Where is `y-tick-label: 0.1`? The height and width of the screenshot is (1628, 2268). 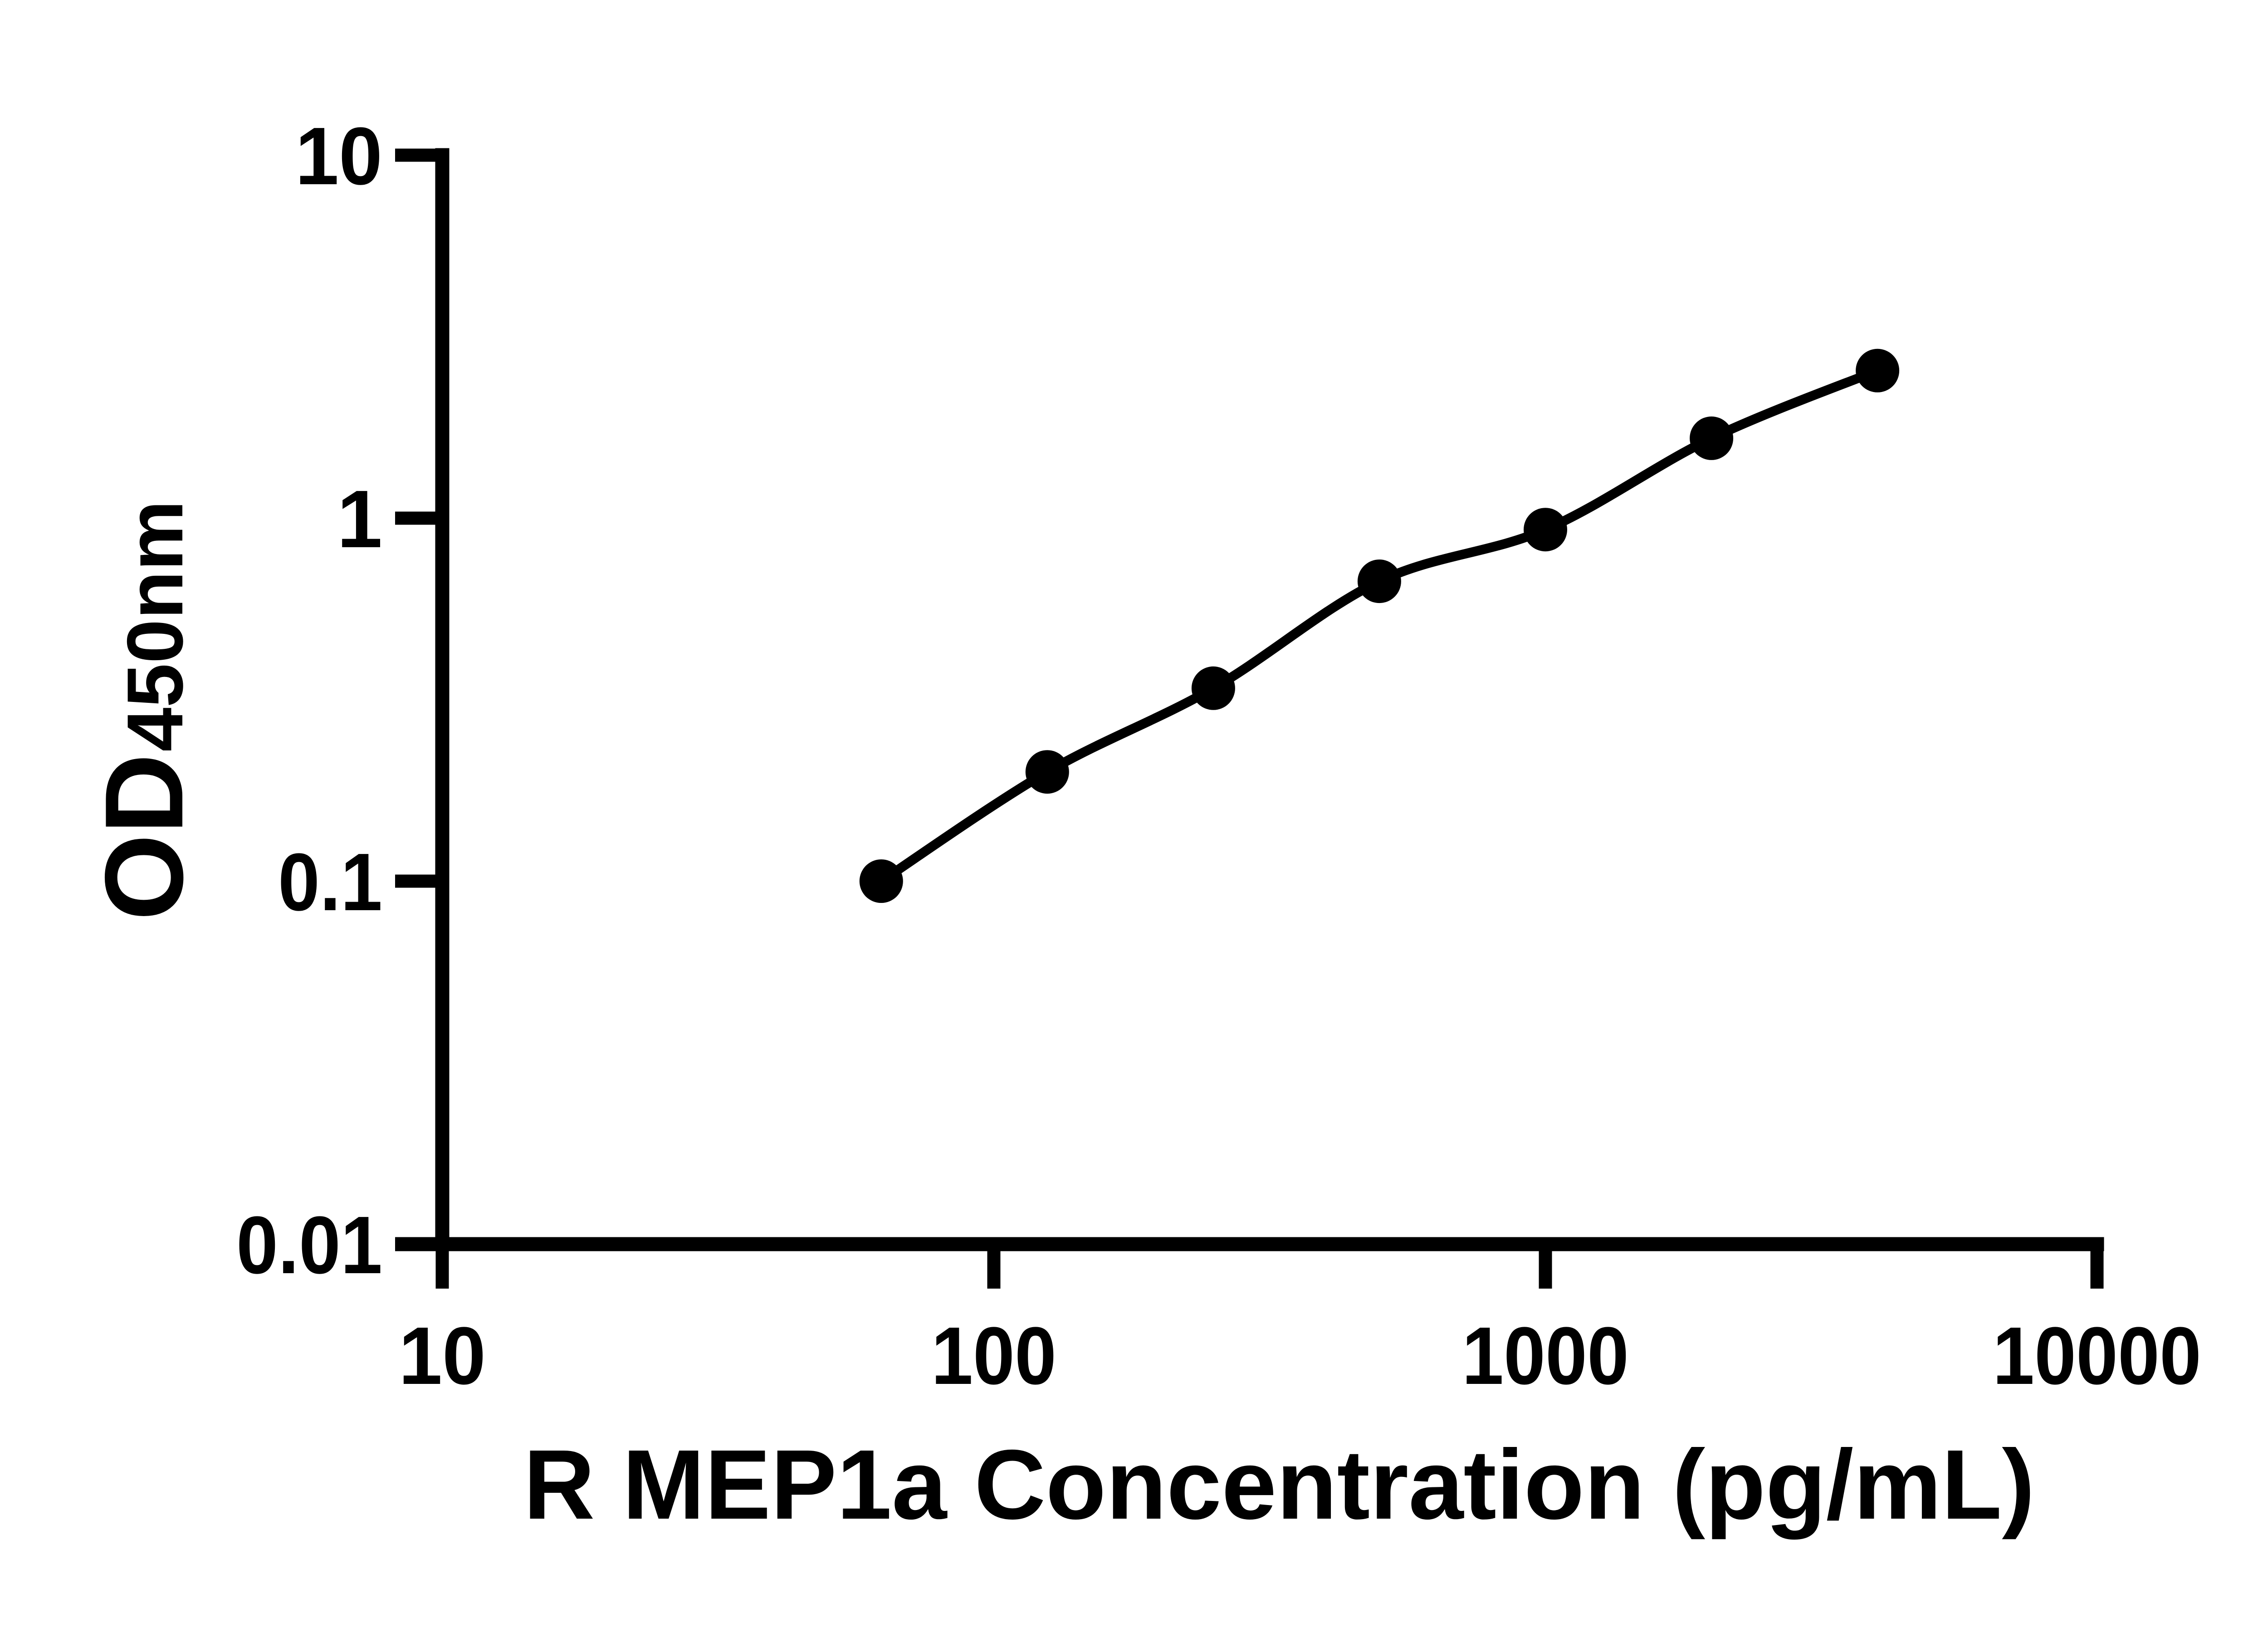
y-tick-label: 0.1 is located at coordinates (330, 882).